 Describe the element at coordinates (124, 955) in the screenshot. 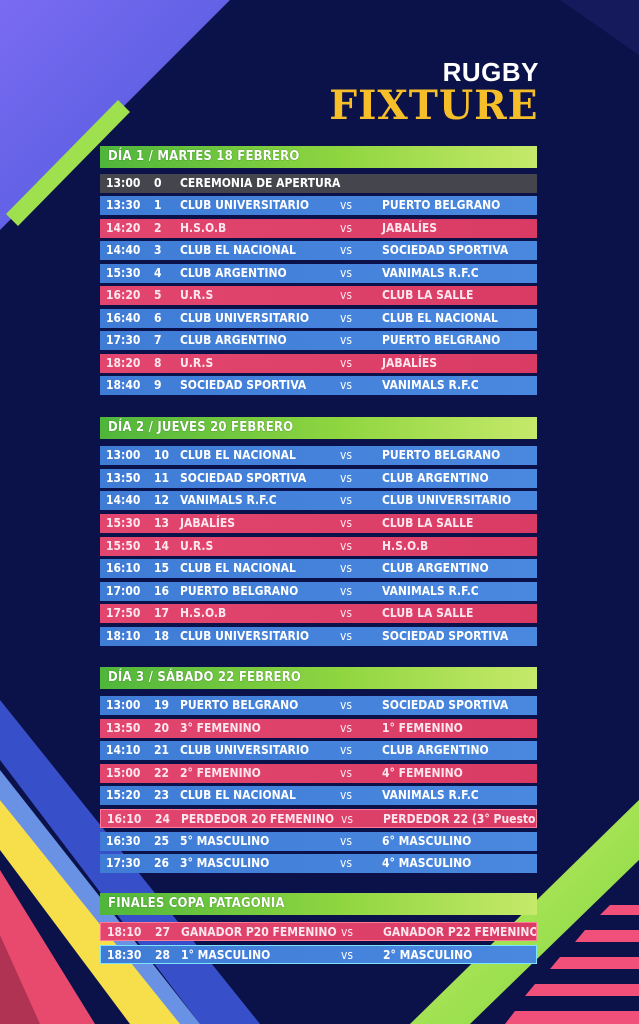

I see `match-time: 18:30` at that location.